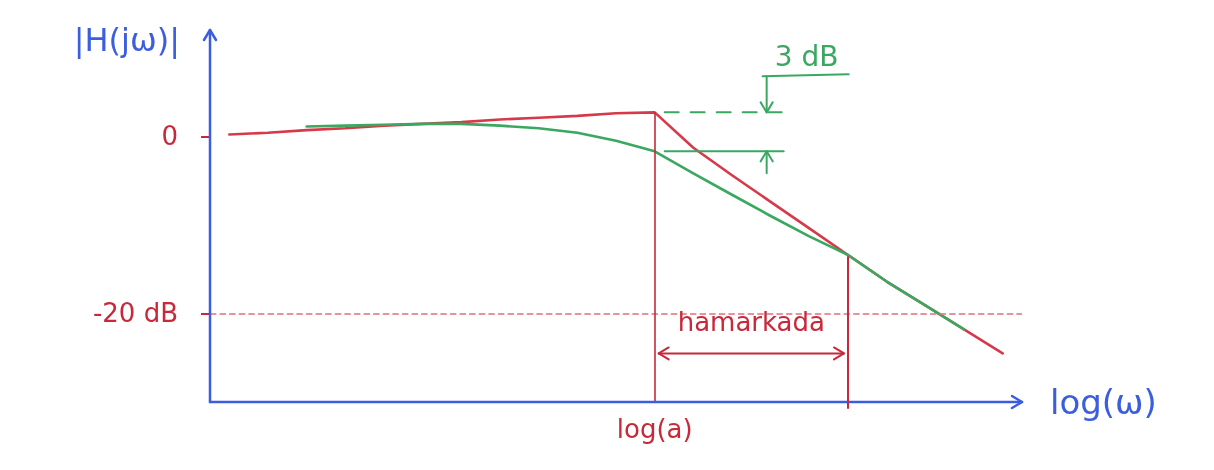  What do you see at coordinates (1103, 402) in the screenshot?
I see `x-axis-title: log(ω)` at bounding box center [1103, 402].